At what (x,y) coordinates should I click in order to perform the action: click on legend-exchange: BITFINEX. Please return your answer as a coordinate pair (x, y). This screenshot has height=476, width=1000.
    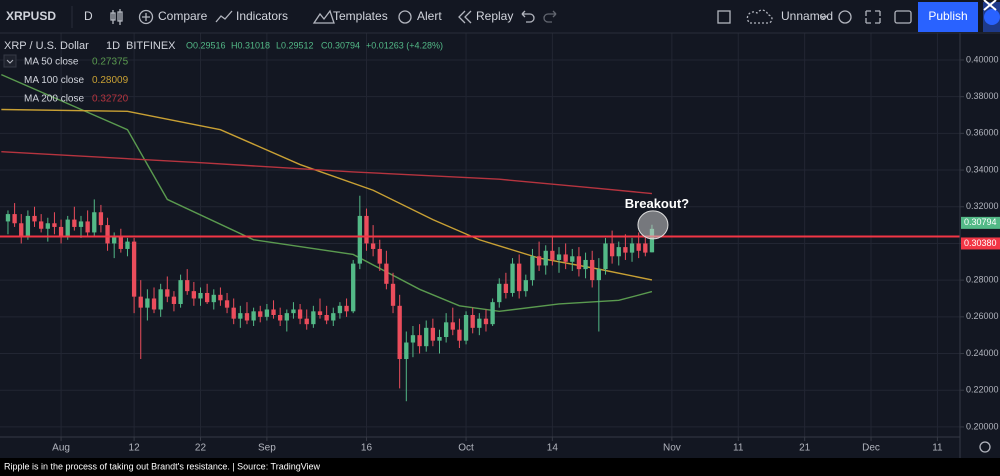
    Looking at the image, I should click on (151, 46).